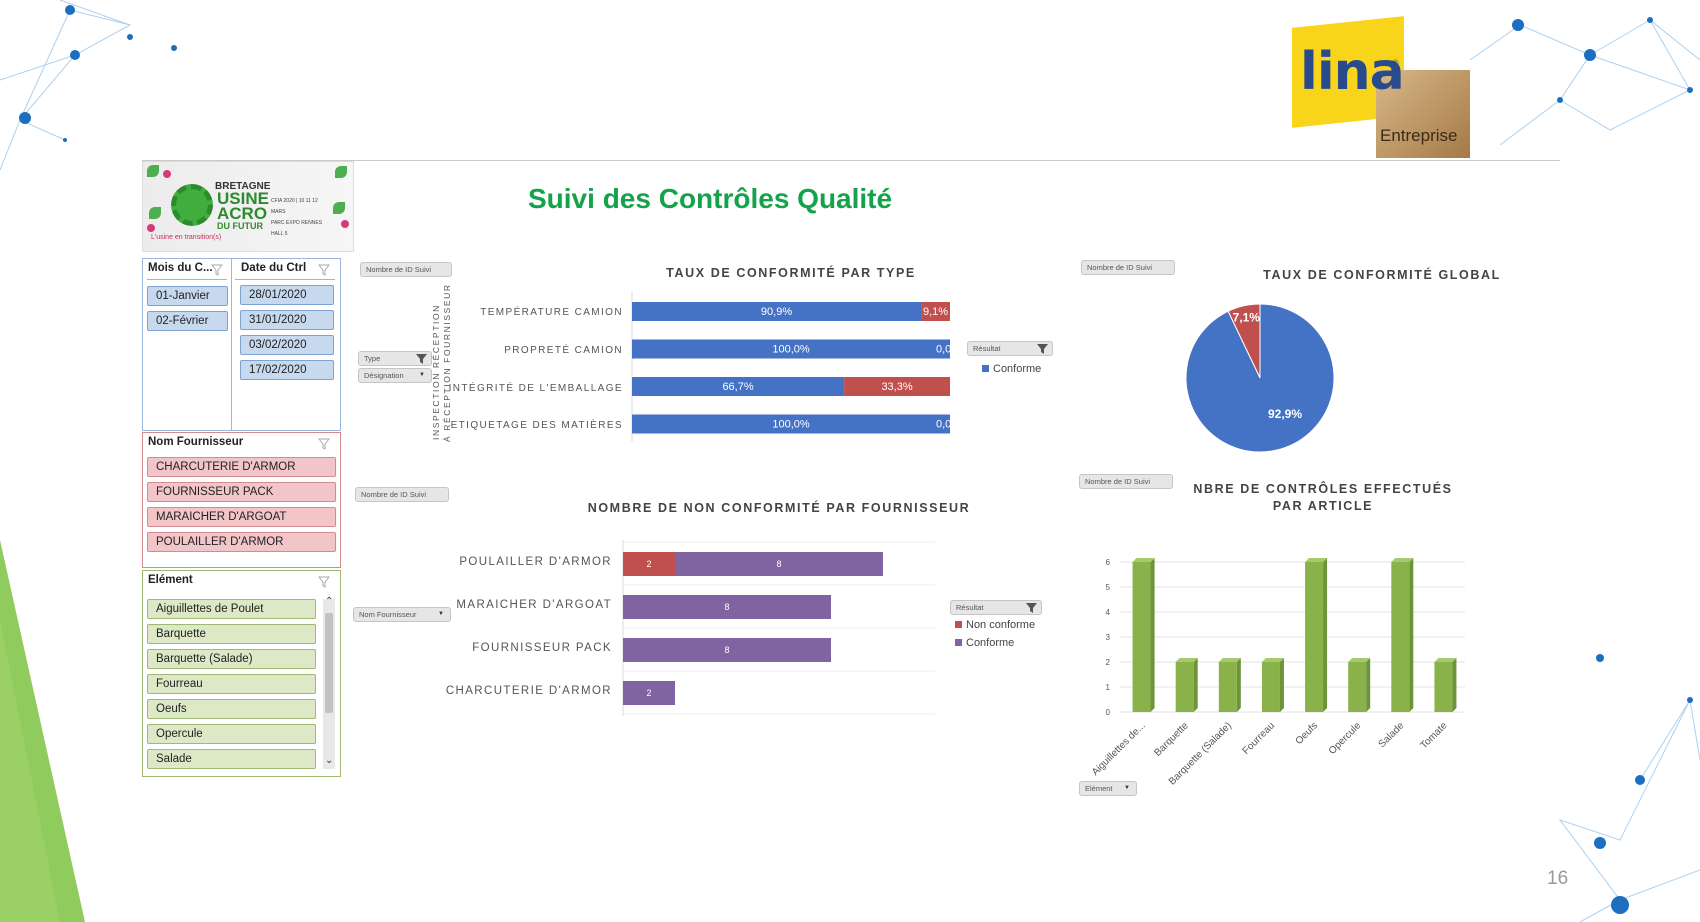 The width and height of the screenshot is (1700, 922). What do you see at coordinates (329, 601) in the screenshot?
I see `scroll-up-icon: ⌃` at bounding box center [329, 601].